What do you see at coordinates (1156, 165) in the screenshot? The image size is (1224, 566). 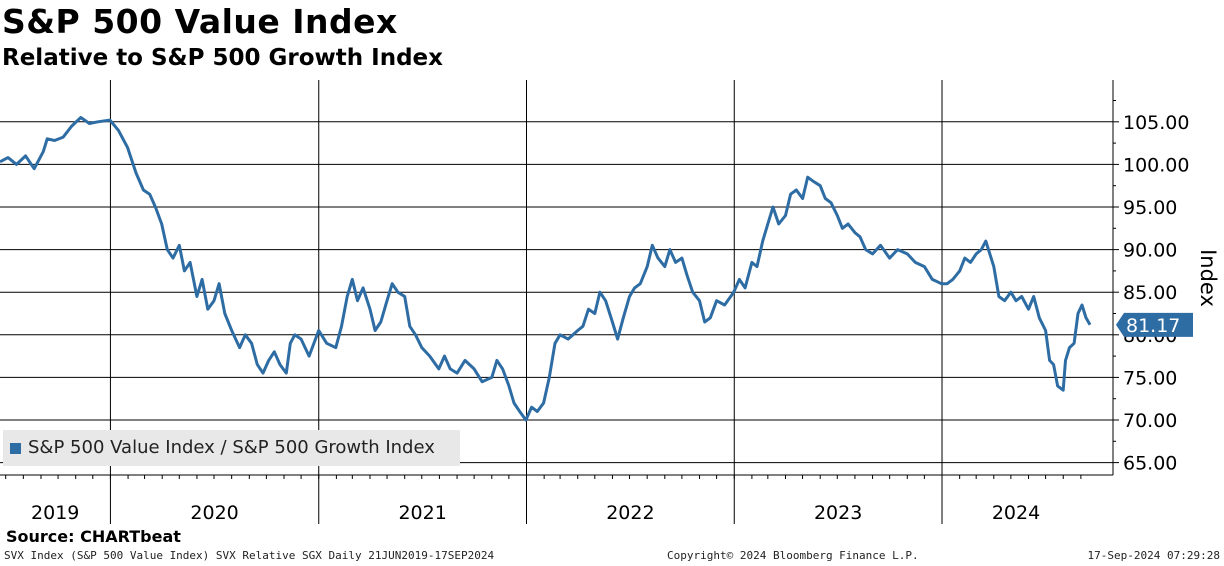 I see `y-tick-label: 100.00` at bounding box center [1156, 165].